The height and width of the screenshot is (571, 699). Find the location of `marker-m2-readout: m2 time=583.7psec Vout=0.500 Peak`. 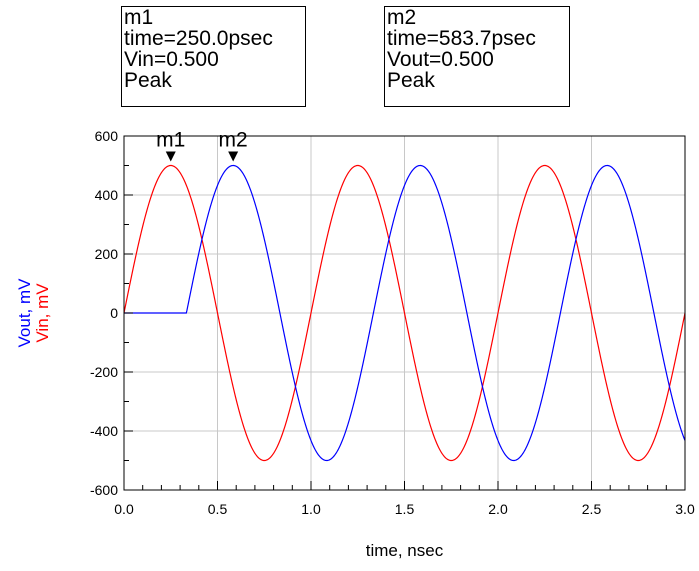

marker-m2-readout: m2 time=583.7psec Vout=0.500 Peak is located at coordinates (477, 56).